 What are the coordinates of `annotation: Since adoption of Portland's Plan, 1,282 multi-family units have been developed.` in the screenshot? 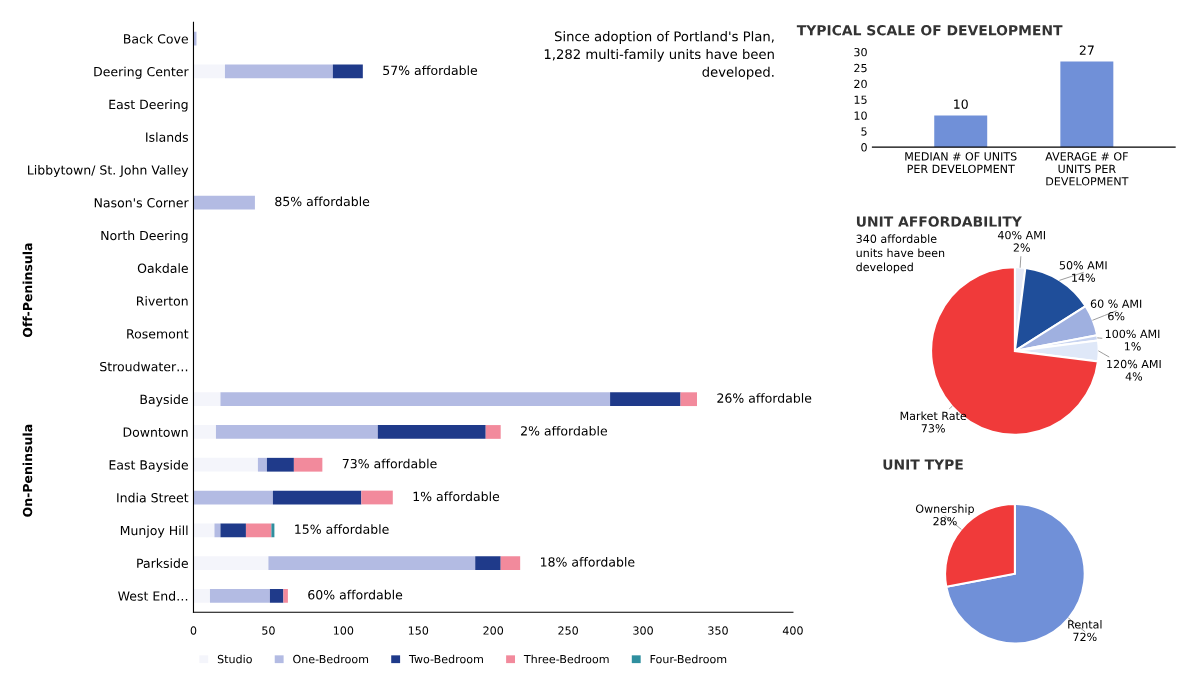 It's located at (659, 55).